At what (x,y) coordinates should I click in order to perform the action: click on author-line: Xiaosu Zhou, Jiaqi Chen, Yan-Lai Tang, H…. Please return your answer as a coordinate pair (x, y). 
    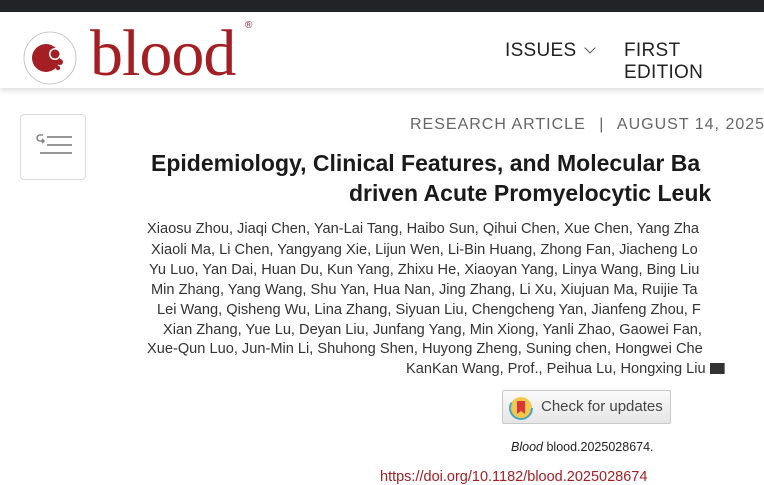
    Looking at the image, I should click on (423, 229).